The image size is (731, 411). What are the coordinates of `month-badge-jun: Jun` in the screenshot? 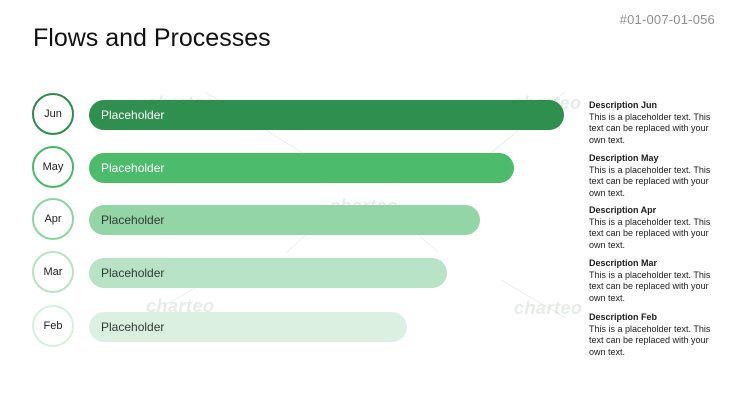 It's located at (53, 114).